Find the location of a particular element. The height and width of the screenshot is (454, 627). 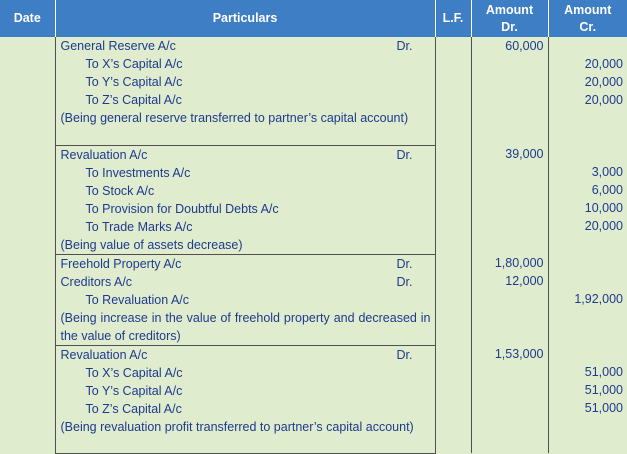

header-amount-dr: Amount Dr. is located at coordinates (509, 18).